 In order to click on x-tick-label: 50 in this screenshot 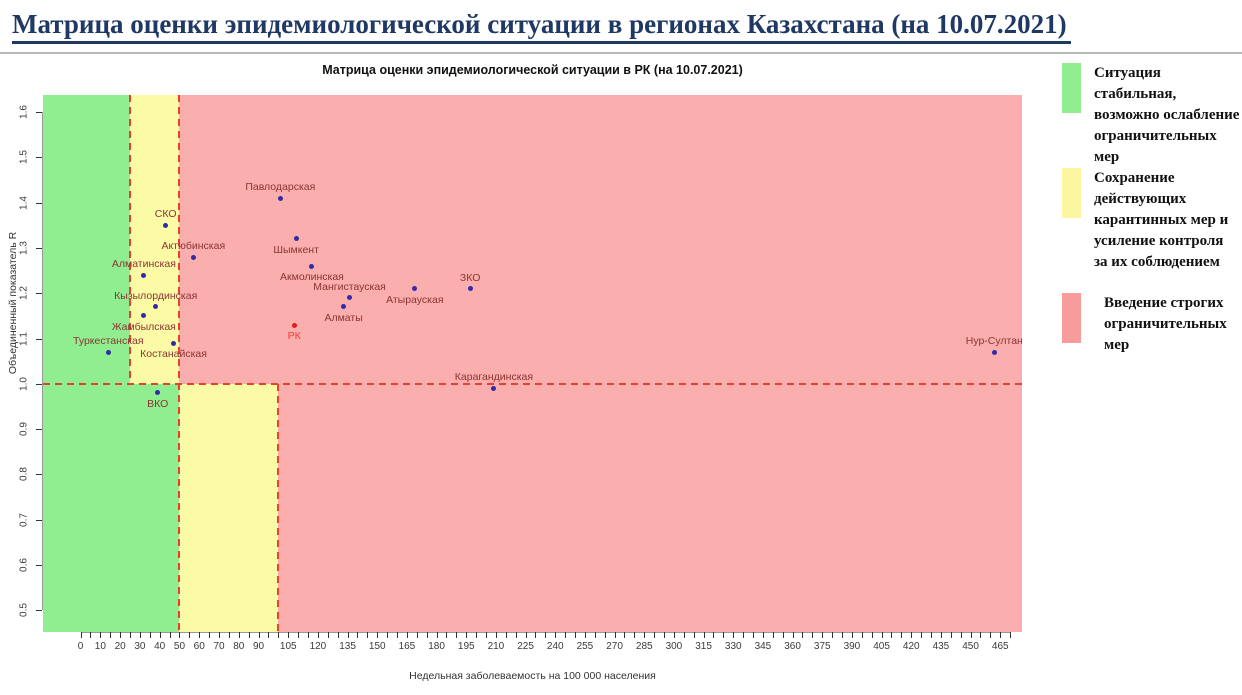, I will do `click(179, 646)`.